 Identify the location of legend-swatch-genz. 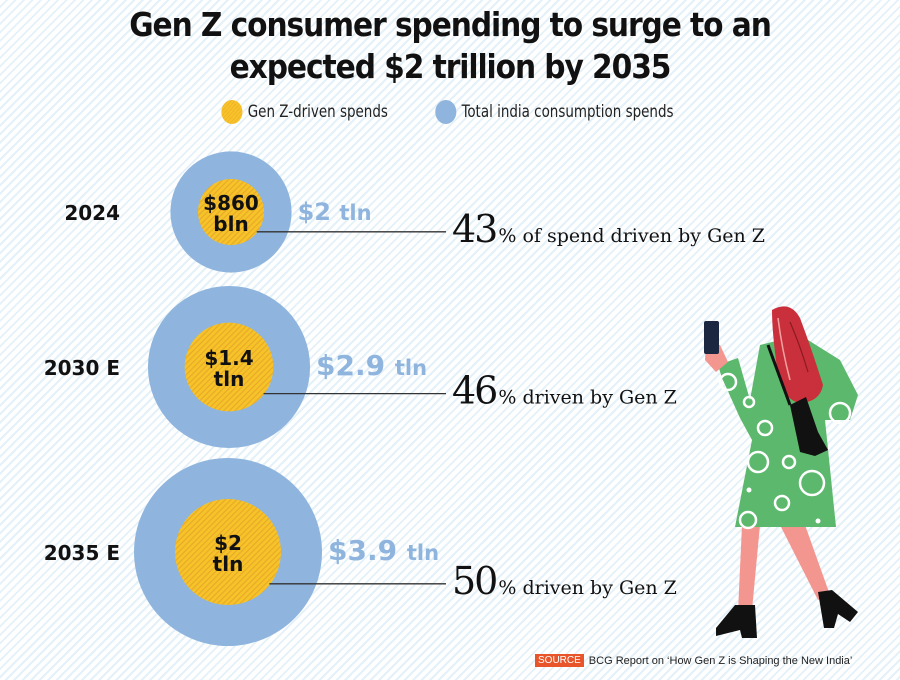
(232, 112).